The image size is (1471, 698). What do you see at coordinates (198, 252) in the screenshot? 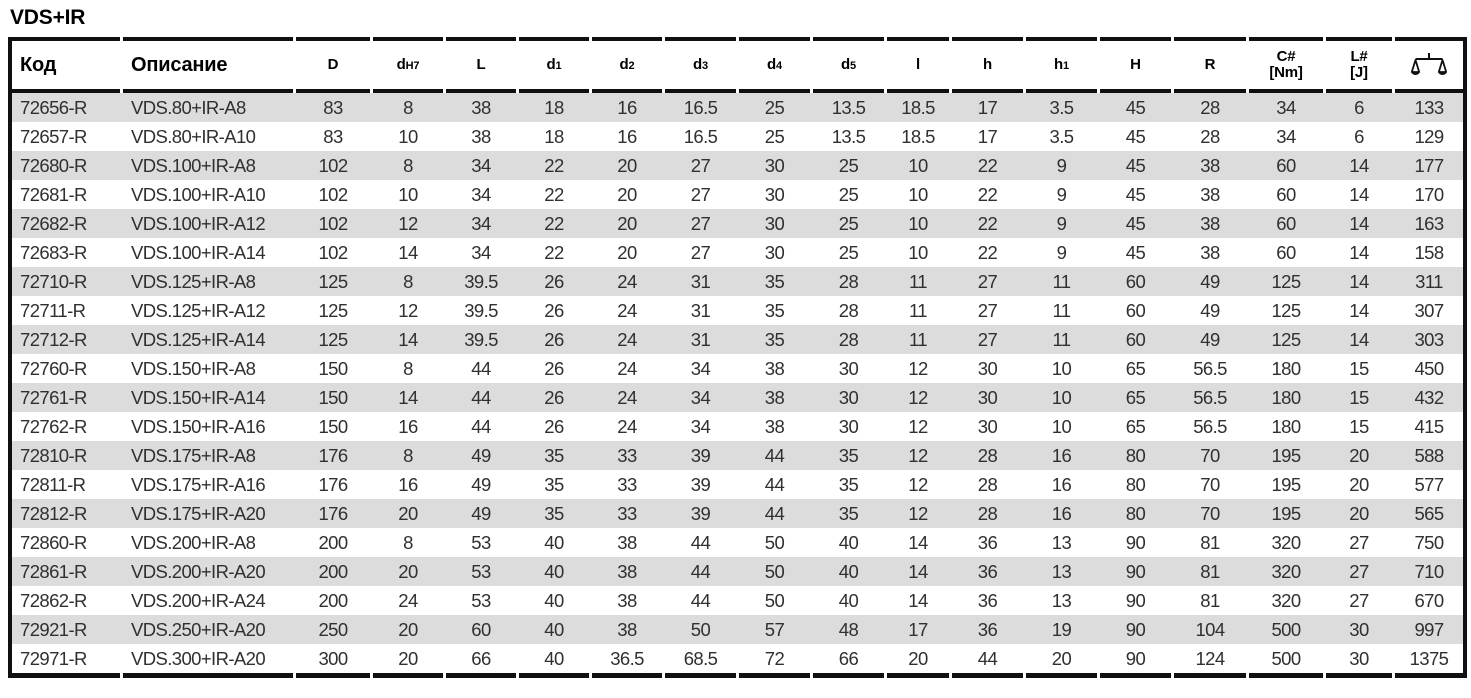
I see `table-cell-opisanie: VDS.100+IR-A14` at bounding box center [198, 252].